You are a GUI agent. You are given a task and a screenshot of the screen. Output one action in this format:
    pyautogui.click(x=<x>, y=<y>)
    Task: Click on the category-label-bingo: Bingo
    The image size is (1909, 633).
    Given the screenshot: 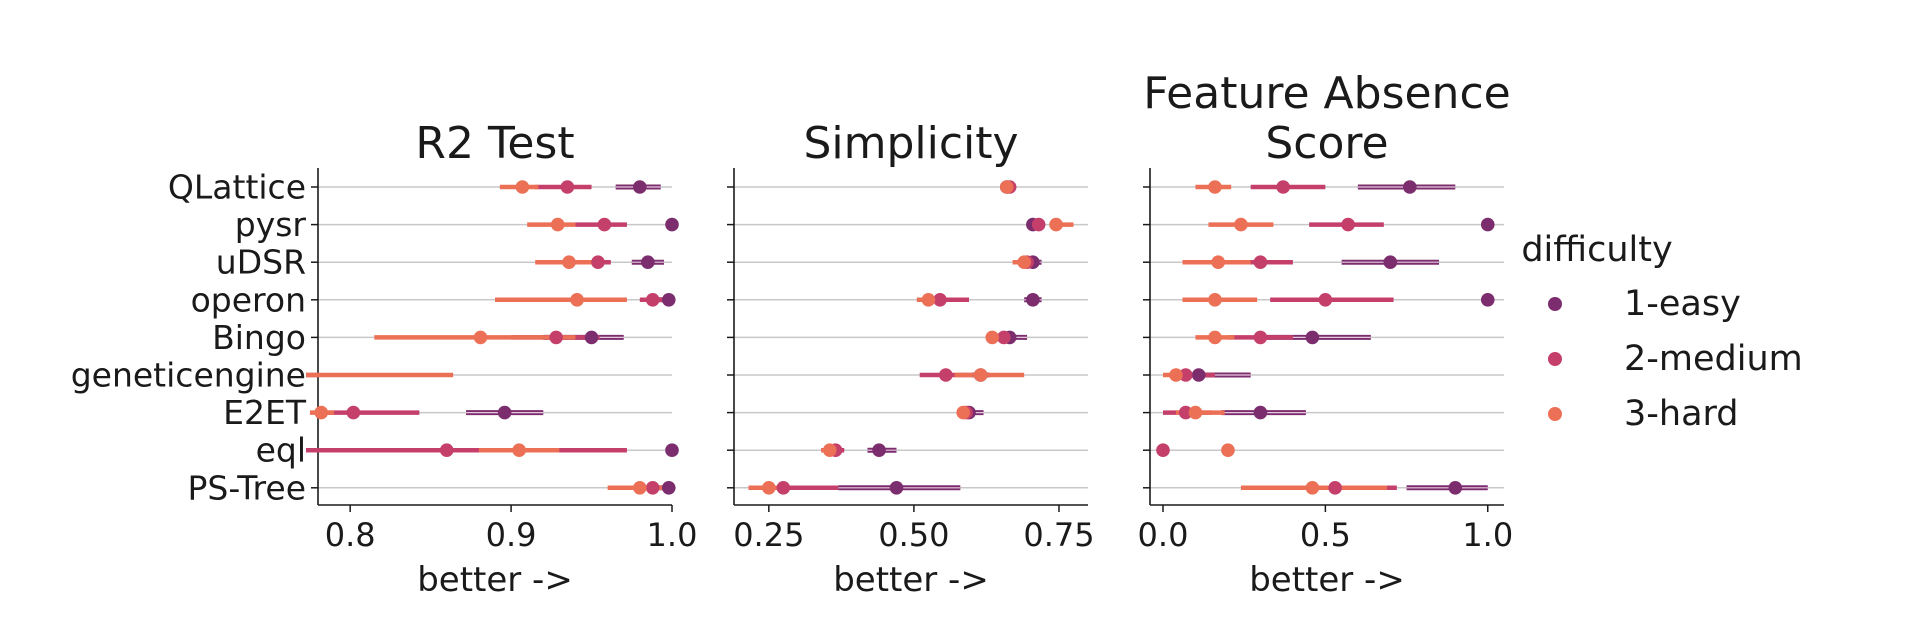 What is the action you would take?
    pyautogui.click(x=259, y=337)
    